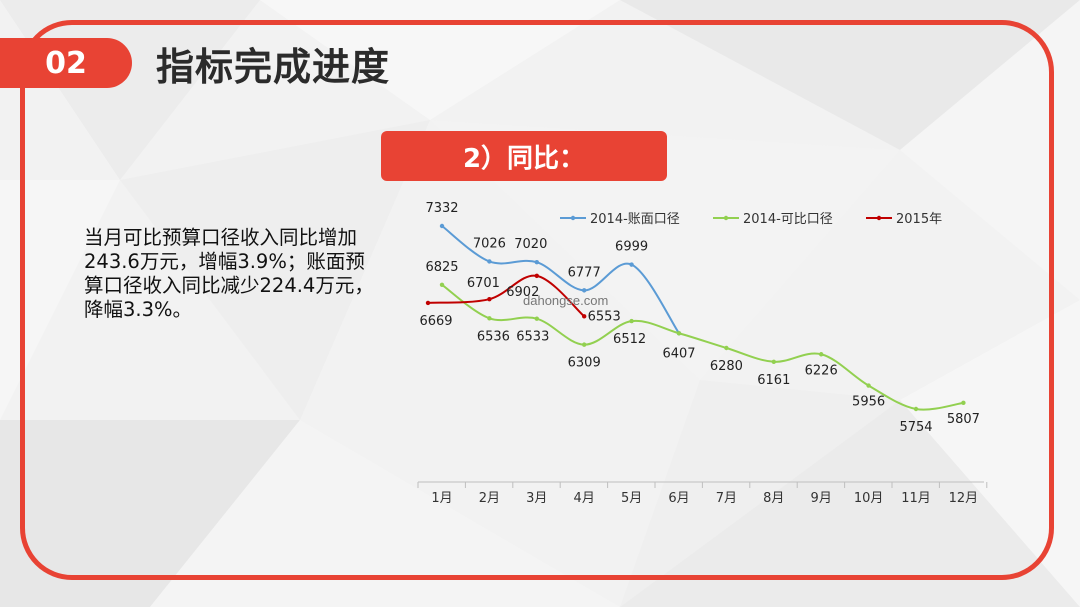  What do you see at coordinates (919, 219) in the screenshot?
I see `legend-entry: 2015年` at bounding box center [919, 219].